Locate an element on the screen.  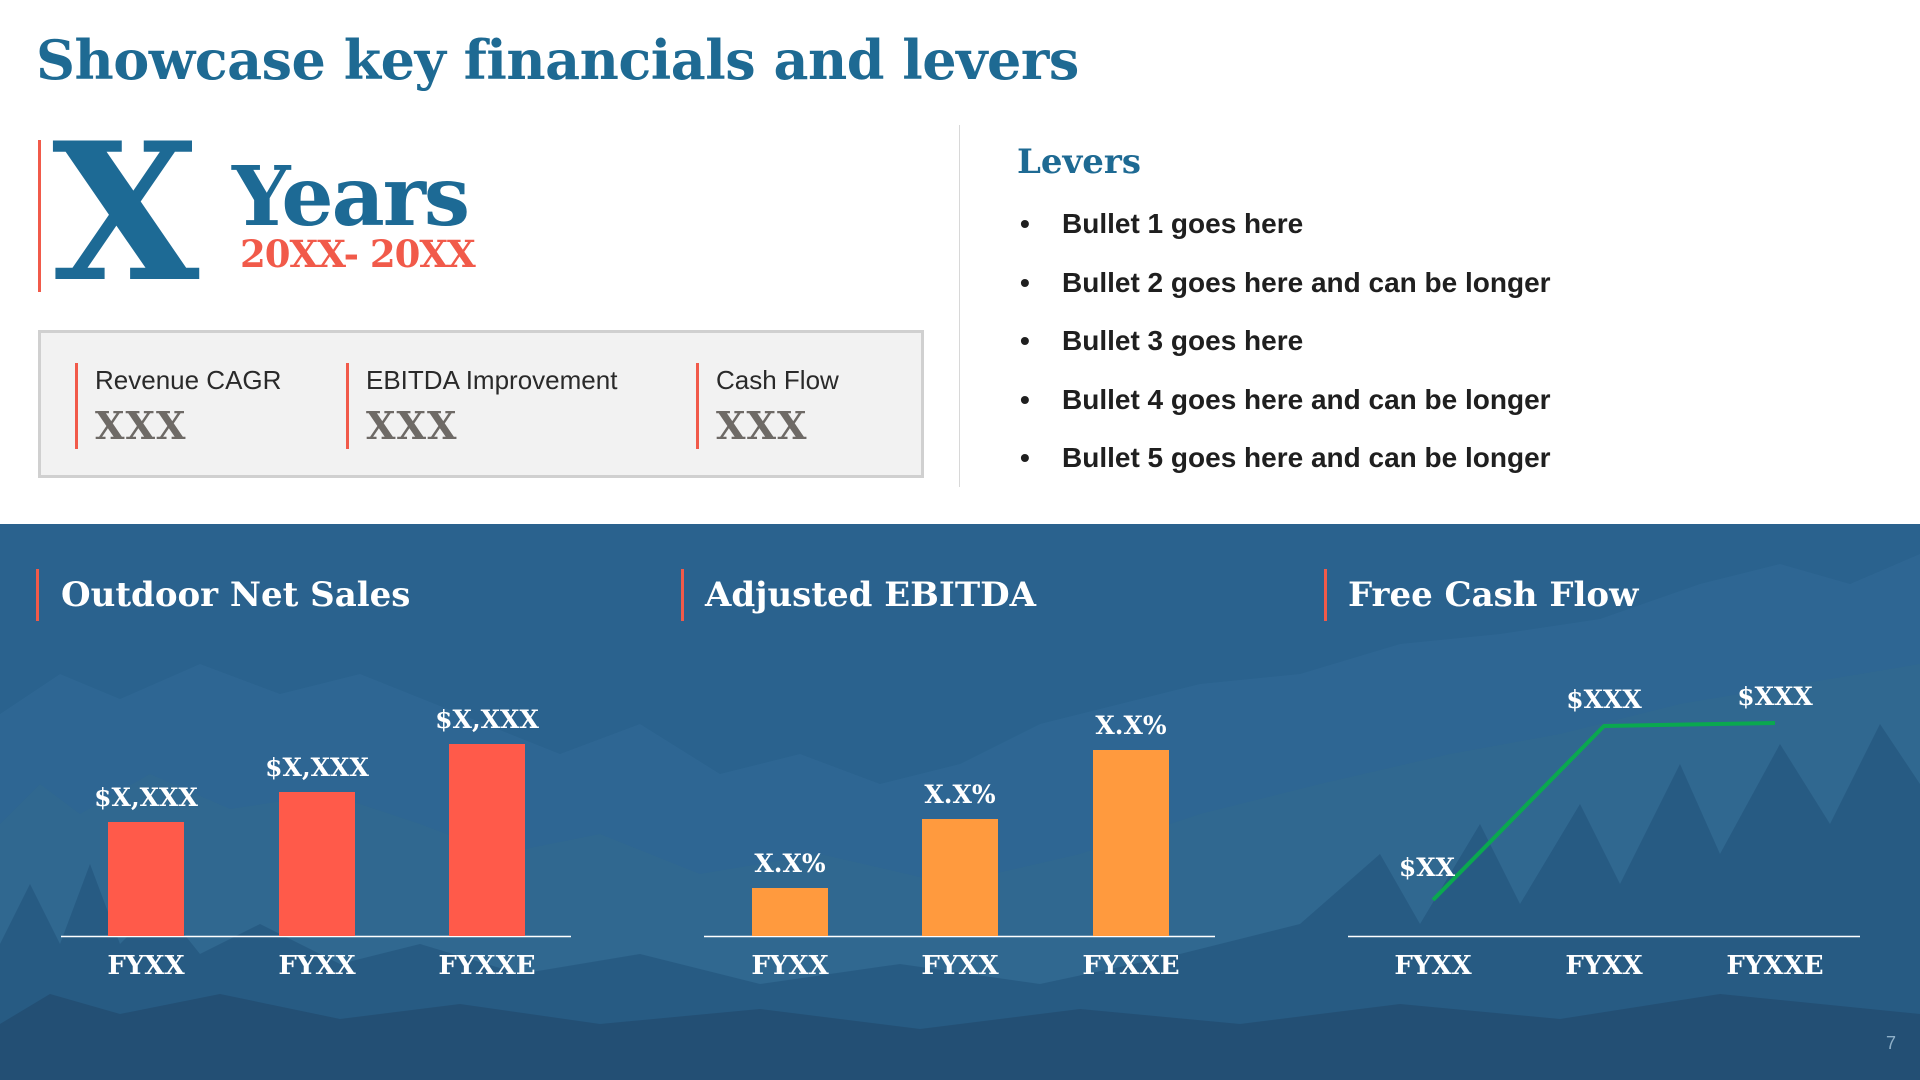
list-item: • Bullet 3 goes here is located at coordinates (1284, 346).